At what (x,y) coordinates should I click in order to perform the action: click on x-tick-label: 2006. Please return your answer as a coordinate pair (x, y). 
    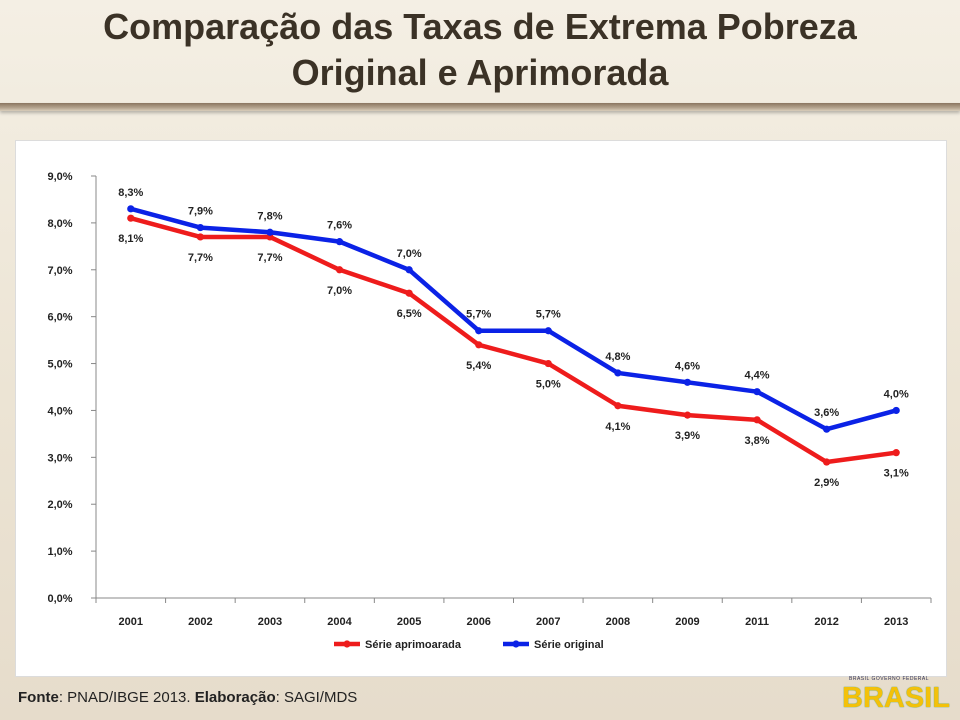
    Looking at the image, I should click on (478, 622).